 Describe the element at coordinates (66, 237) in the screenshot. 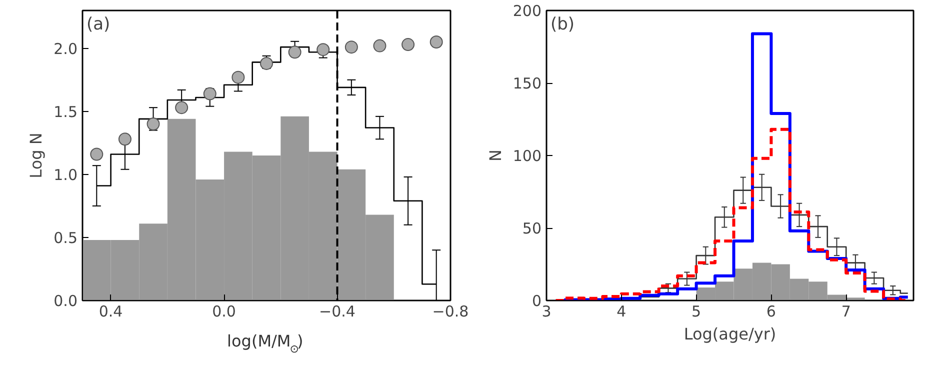

I see `y-tick-label: 0.5` at that location.